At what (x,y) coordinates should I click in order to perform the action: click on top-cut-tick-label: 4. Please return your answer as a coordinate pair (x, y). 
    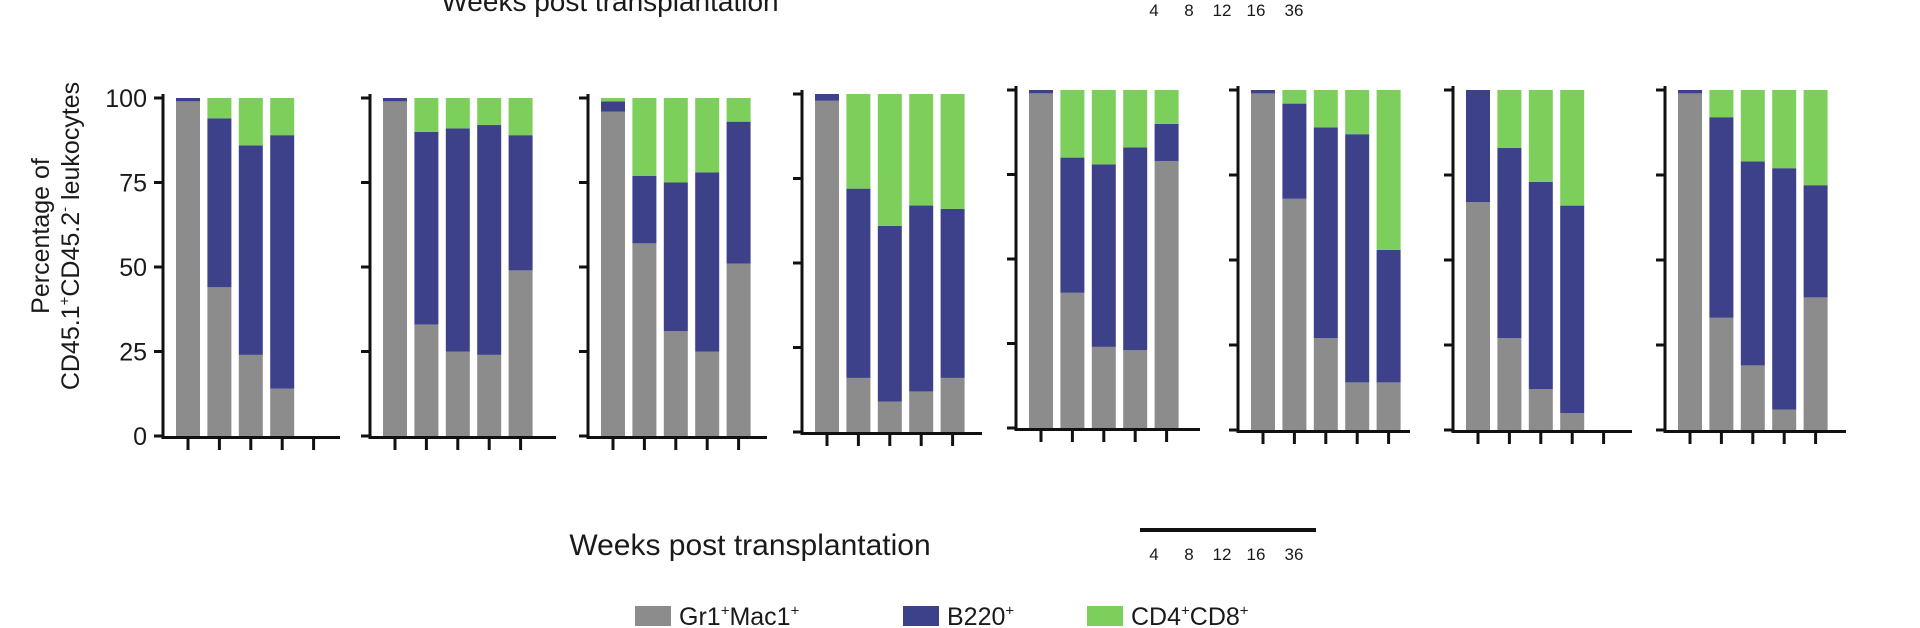
    Looking at the image, I should click on (1153, 10).